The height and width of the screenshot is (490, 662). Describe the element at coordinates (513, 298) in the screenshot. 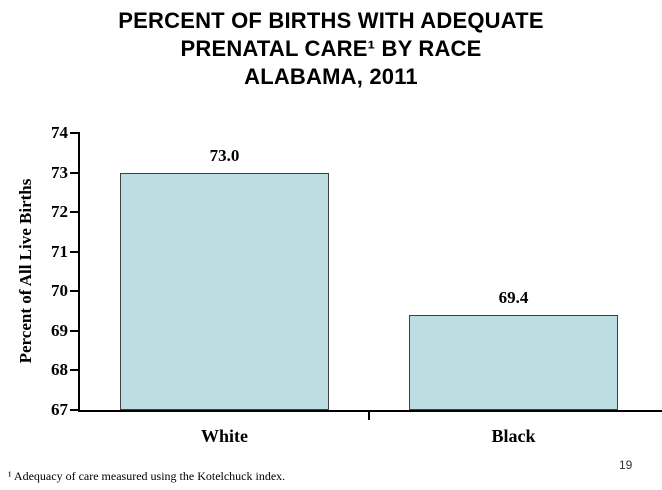

I see `bar-value-label: 69.4` at that location.